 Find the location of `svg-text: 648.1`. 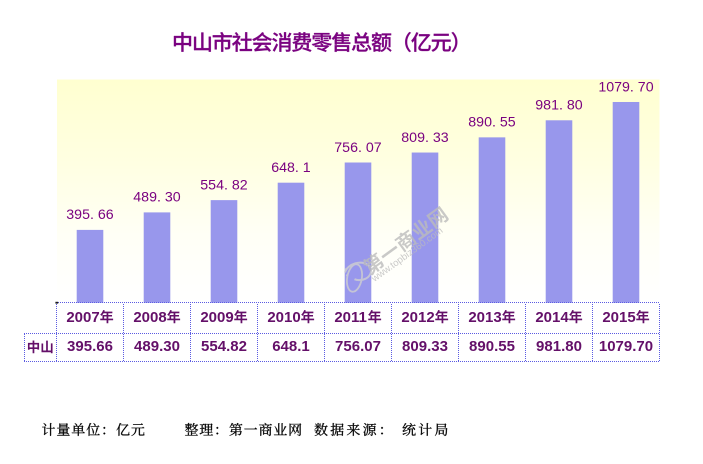

svg-text: 648.1 is located at coordinates (291, 346).